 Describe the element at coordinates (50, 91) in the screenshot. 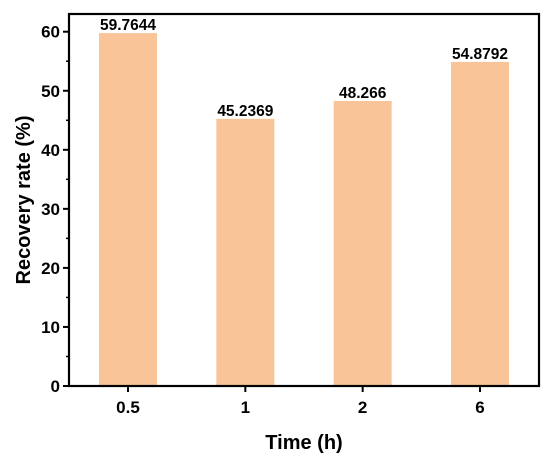

I see `y-tick-label-50: 50` at that location.